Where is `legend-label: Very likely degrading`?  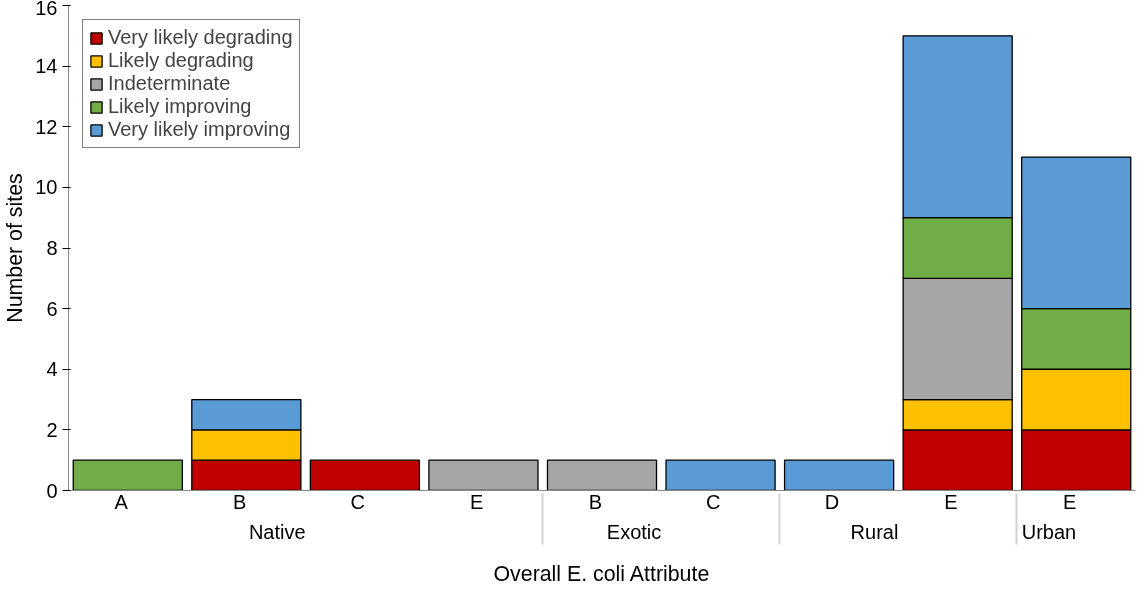
legend-label: Very likely degrading is located at coordinates (200, 37).